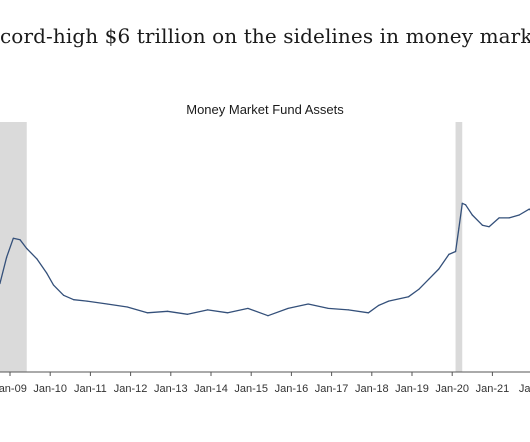 This screenshot has height=442, width=530. Describe the element at coordinates (412, 389) in the screenshot. I see `x-tick-label-10: Jan-19` at that location.